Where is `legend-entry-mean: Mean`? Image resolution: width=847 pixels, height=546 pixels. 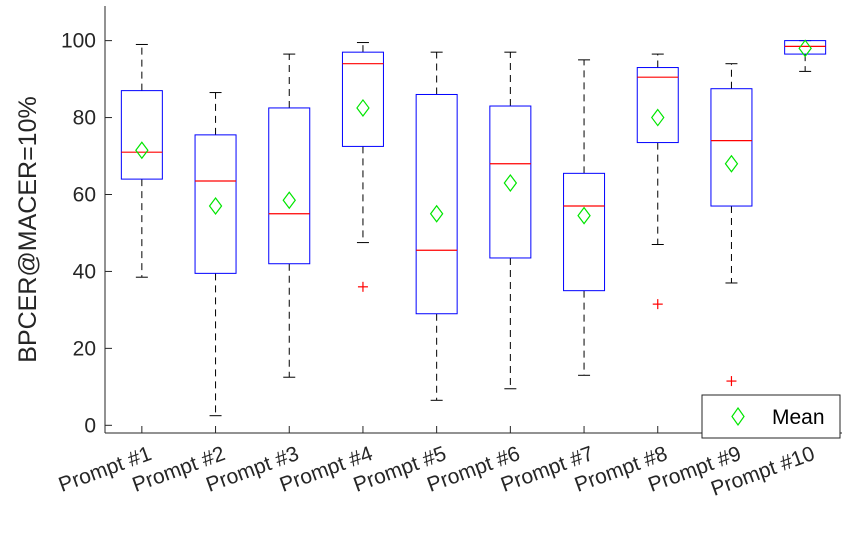 legend-entry-mean: Mean is located at coordinates (798, 417).